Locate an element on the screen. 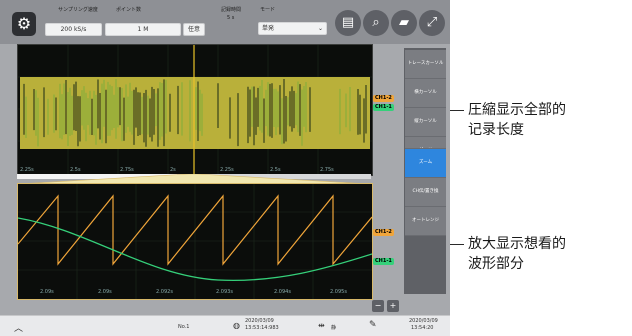 This screenshot has width=632, height=336. search-icon: ⌕ is located at coordinates (376, 23).